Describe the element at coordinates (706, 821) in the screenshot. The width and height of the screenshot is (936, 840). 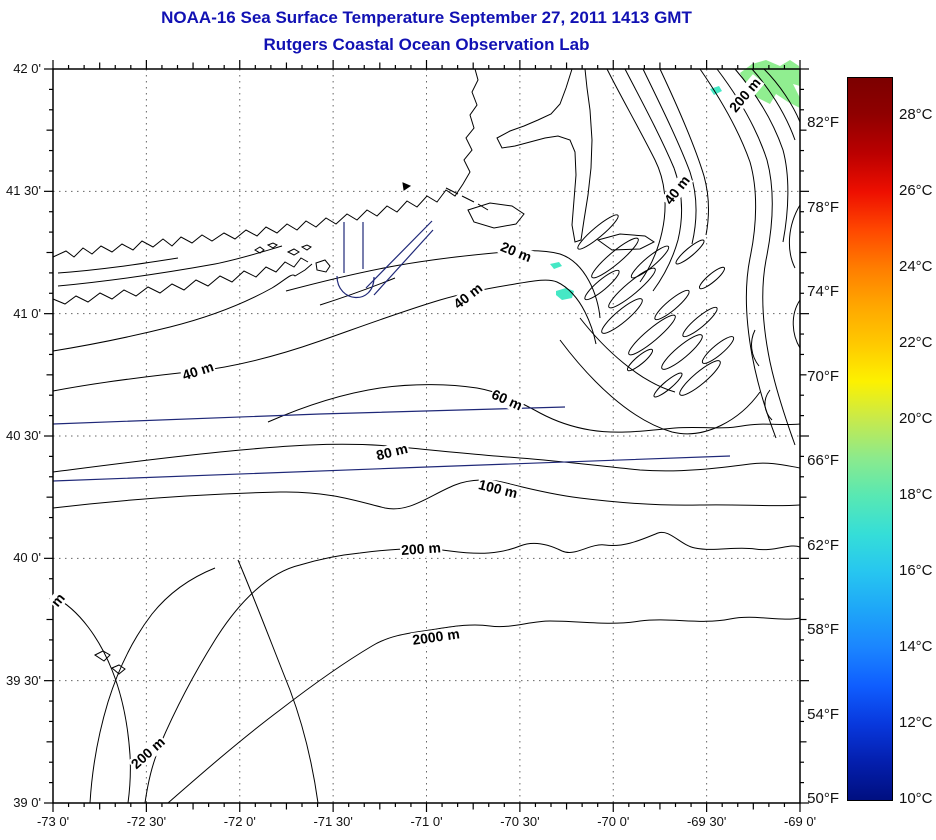
I see `x-tick-label: -69 30'` at that location.